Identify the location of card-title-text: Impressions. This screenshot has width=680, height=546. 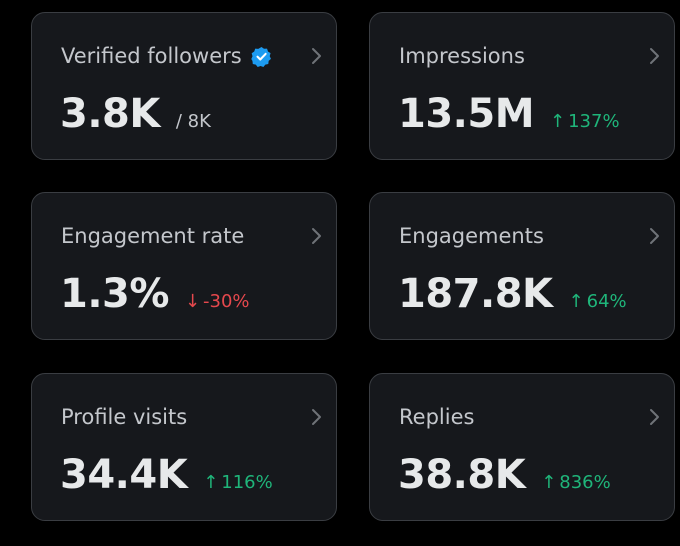
(462, 56).